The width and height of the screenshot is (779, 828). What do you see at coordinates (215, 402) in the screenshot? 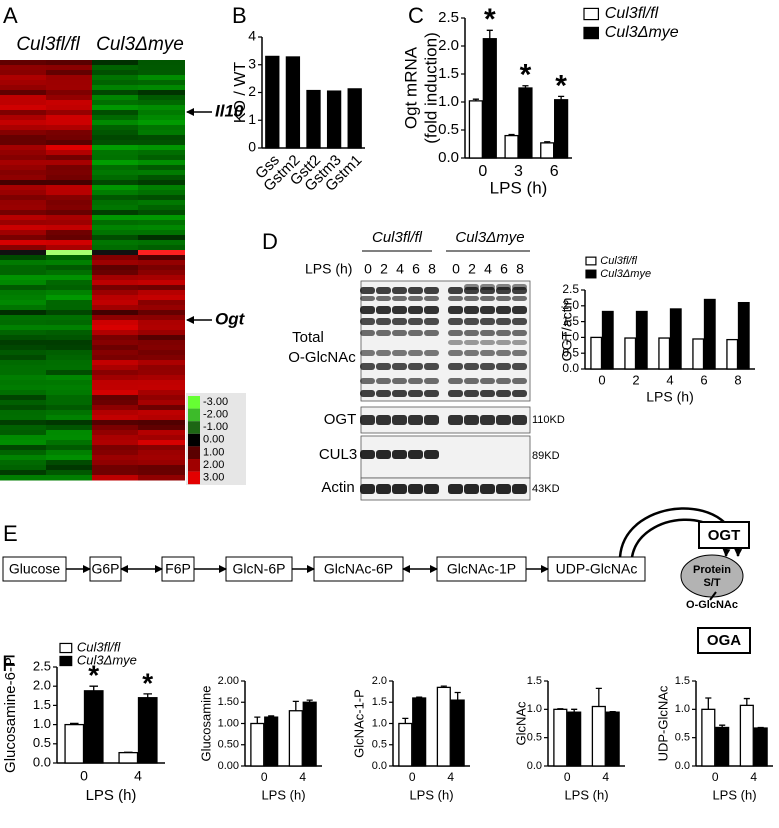
I see `colorbar-label: -3.00` at bounding box center [215, 402].